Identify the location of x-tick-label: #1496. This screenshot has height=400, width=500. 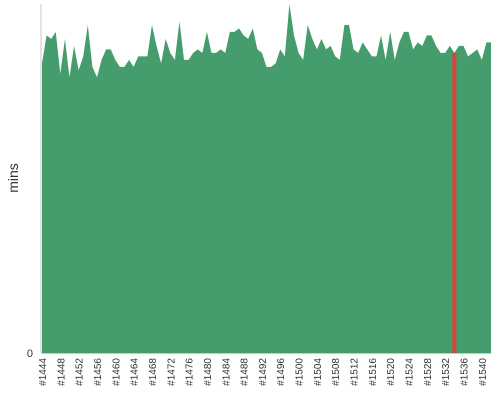
(281, 372).